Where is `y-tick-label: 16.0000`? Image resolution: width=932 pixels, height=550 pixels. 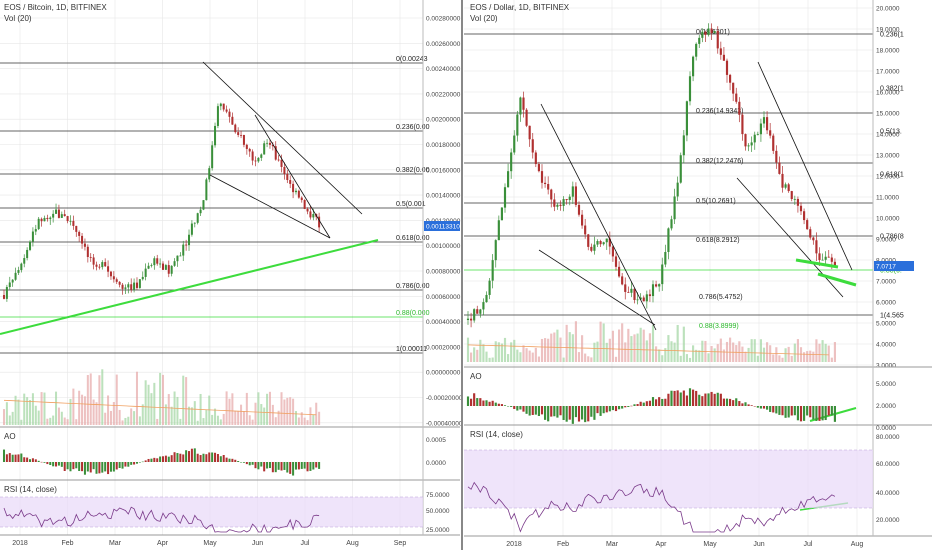 y-tick-label: 16.0000 is located at coordinates (888, 93).